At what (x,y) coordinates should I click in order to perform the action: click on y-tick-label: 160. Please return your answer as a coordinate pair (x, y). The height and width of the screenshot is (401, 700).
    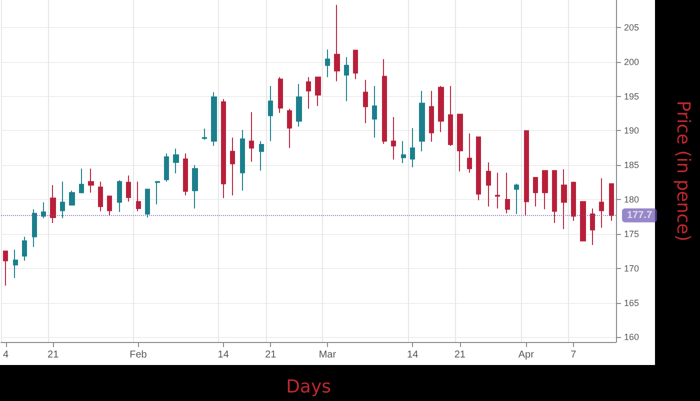
    Looking at the image, I should click on (632, 337).